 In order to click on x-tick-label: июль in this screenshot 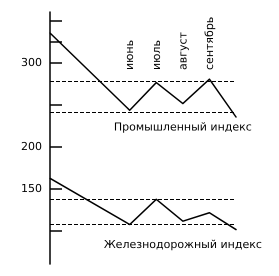, I will do `click(156, 55)`.